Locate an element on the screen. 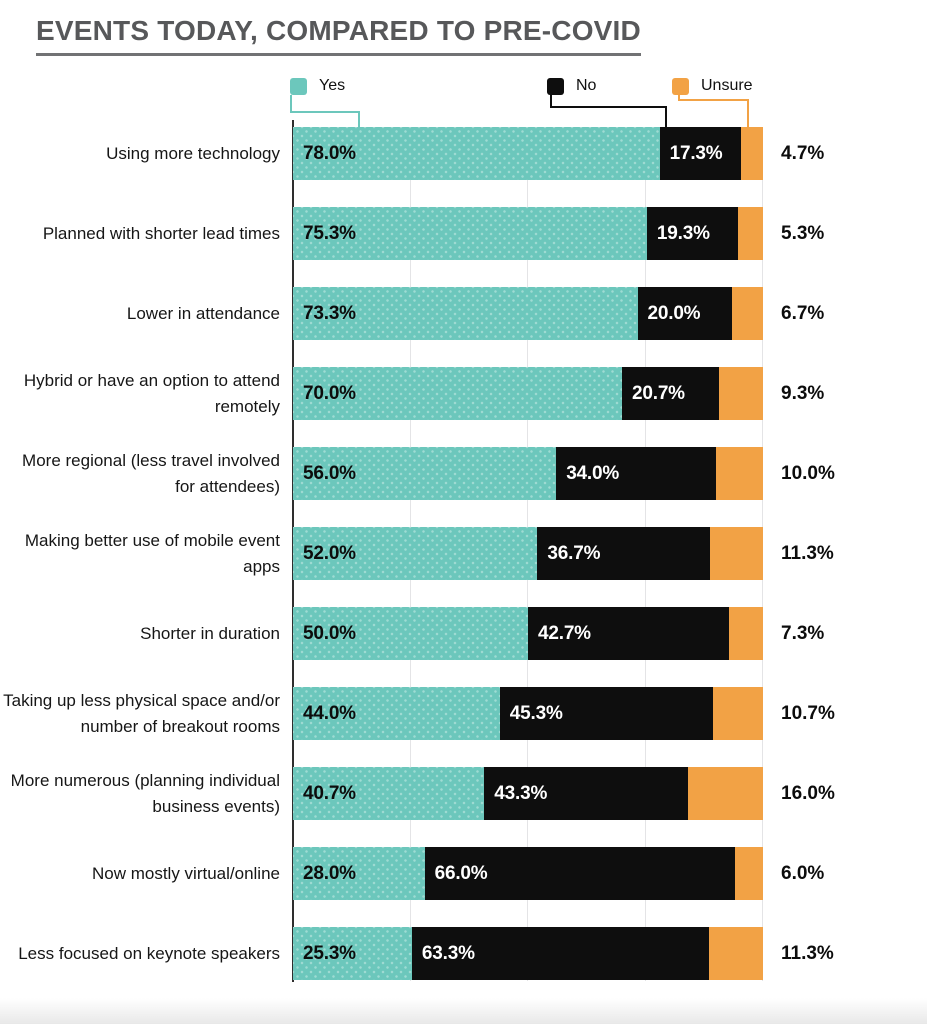 The height and width of the screenshot is (1024, 927). no-value-label: 34.0% is located at coordinates (593, 473).